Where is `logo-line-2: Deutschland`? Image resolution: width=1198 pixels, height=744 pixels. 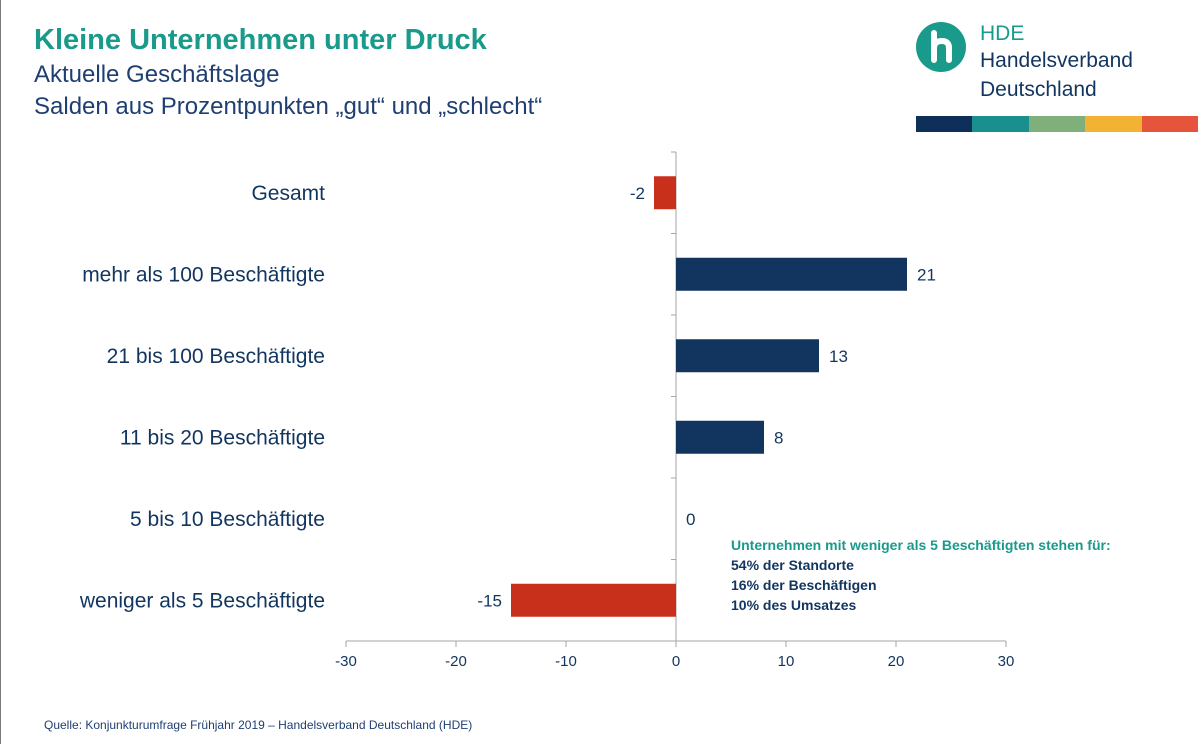
logo-line-2: Deutschland is located at coordinates (1038, 89).